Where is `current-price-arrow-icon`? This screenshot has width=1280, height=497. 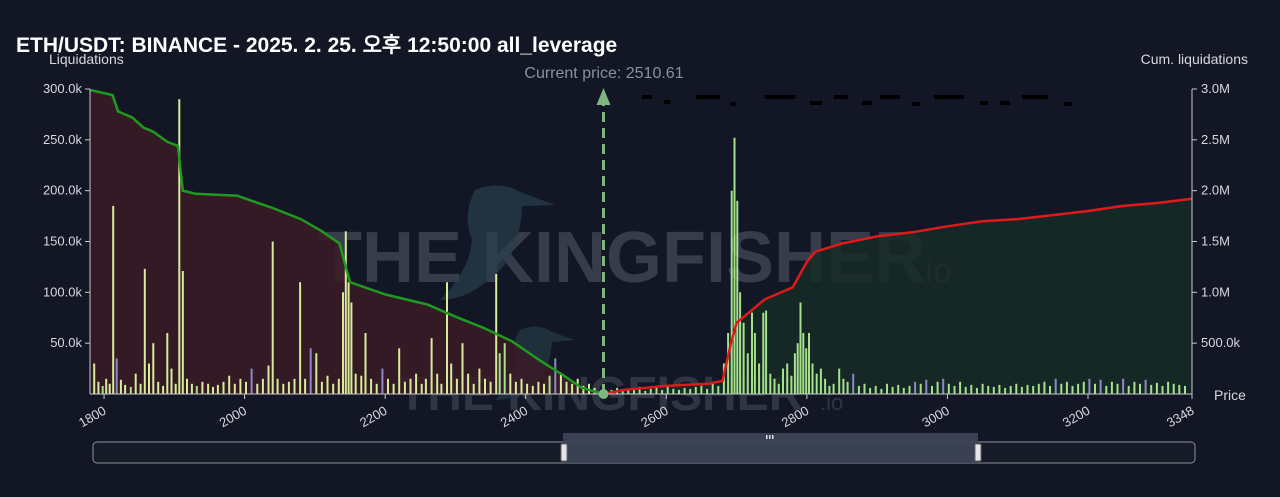 current-price-arrow-icon is located at coordinates (603, 96).